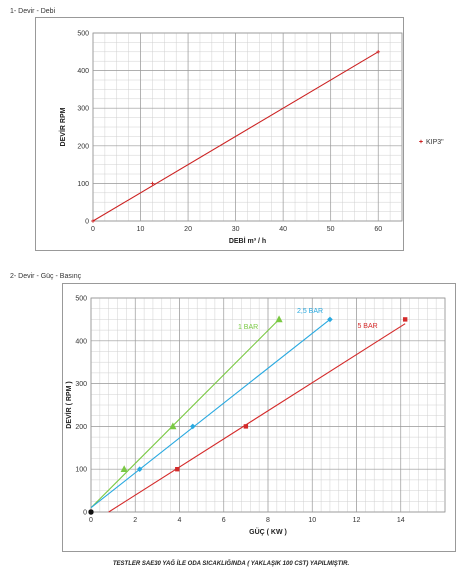 This screenshot has height=580, width=462. What do you see at coordinates (91, 512) in the screenshot?
I see `data-point-origin` at bounding box center [91, 512].